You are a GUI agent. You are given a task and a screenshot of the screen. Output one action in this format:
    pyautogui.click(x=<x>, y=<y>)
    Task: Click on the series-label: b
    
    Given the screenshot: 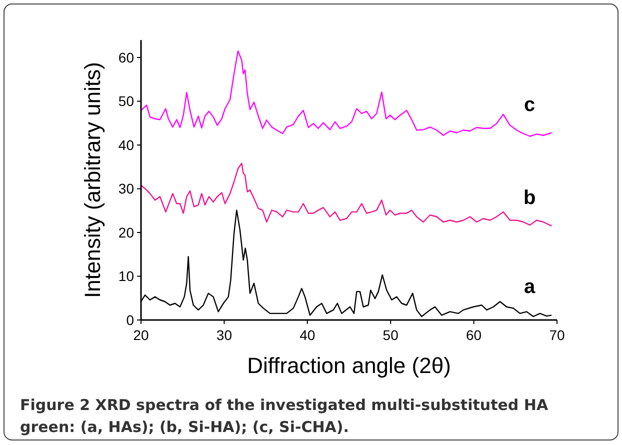 What is the action you would take?
    pyautogui.click(x=529, y=197)
    